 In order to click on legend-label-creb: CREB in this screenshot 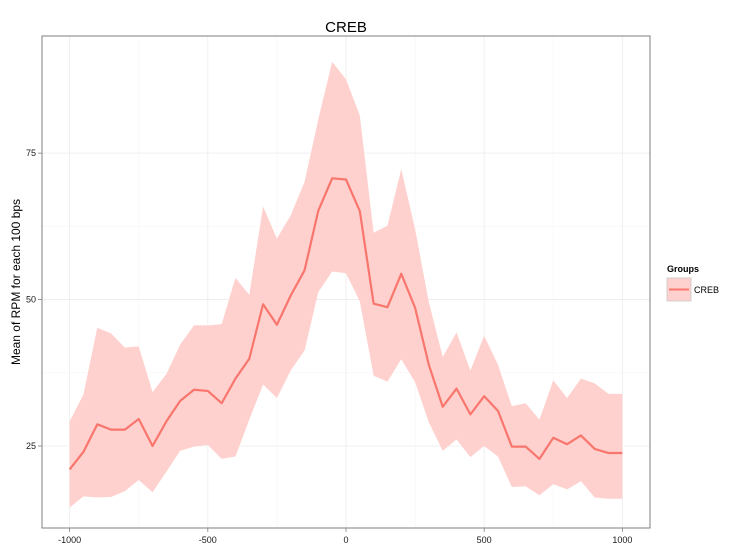, I will do `click(706, 290)`.